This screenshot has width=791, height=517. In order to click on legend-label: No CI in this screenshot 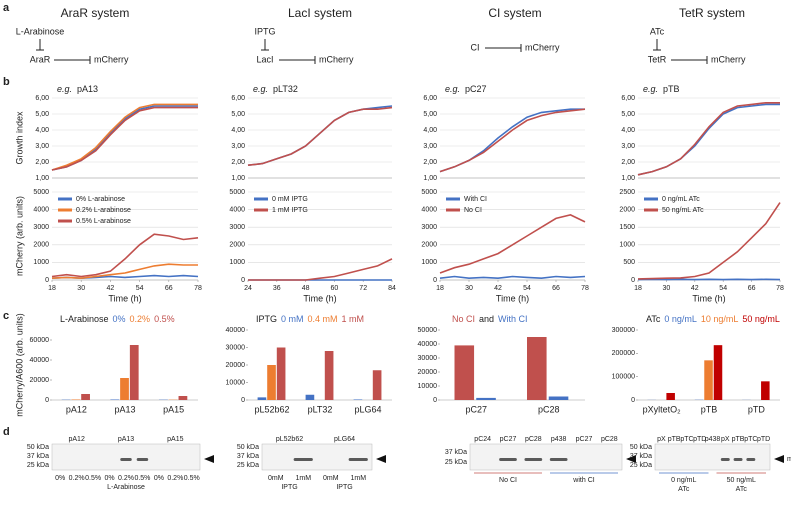, I will do `click(463, 319)`.